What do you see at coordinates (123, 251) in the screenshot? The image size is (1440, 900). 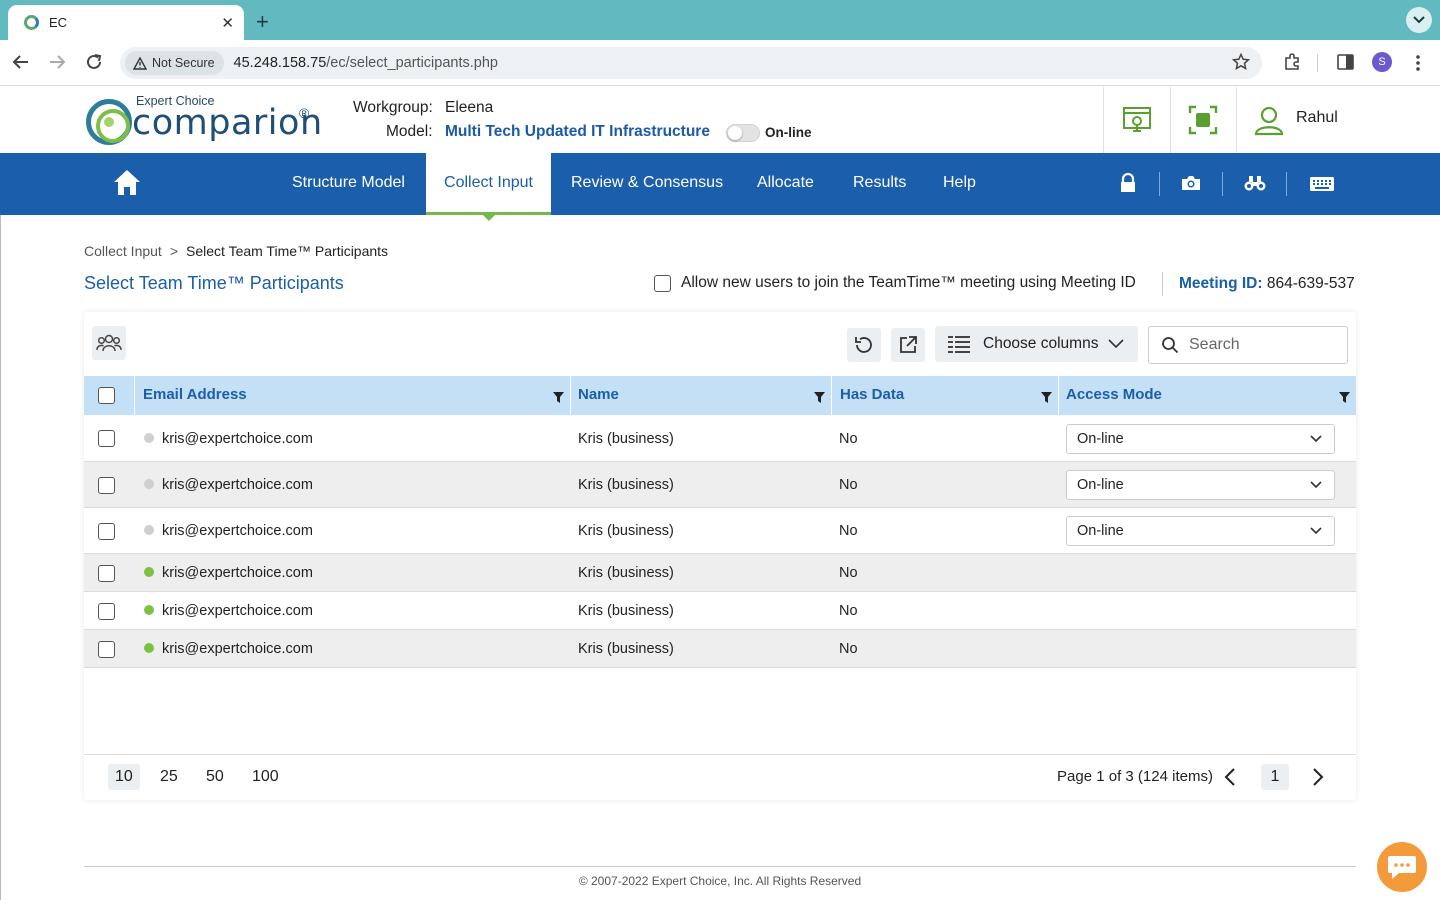 I see `breadcrumb-parent: Collect Input` at bounding box center [123, 251].